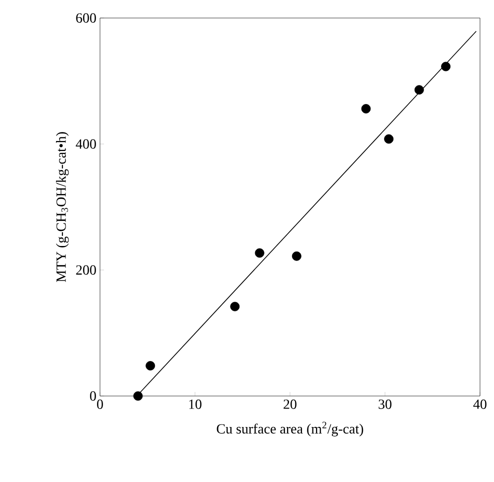 The image size is (494, 482). What do you see at coordinates (290, 404) in the screenshot?
I see `x-tick-label: 20` at bounding box center [290, 404].